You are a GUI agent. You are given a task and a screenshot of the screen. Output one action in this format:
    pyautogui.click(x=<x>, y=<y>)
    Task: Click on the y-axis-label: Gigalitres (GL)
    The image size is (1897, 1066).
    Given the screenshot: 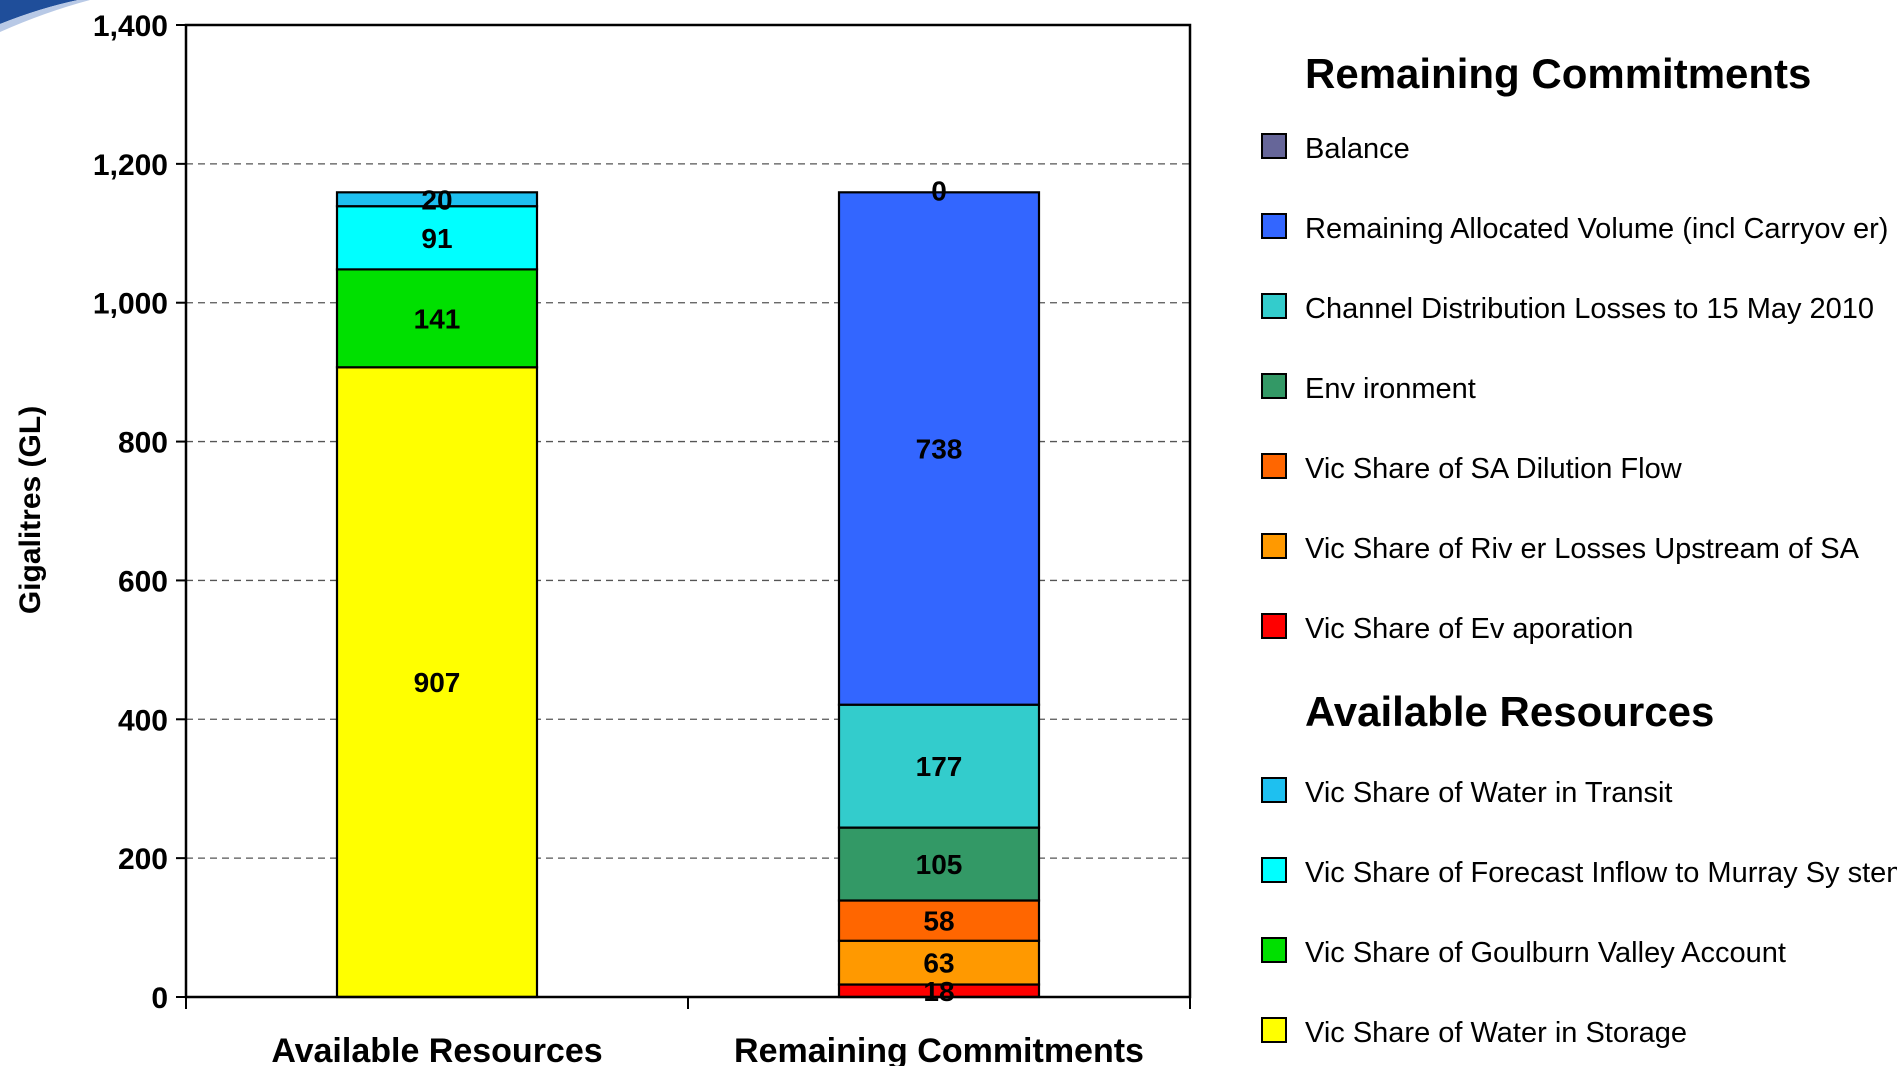 What is the action you would take?
    pyautogui.click(x=30, y=510)
    